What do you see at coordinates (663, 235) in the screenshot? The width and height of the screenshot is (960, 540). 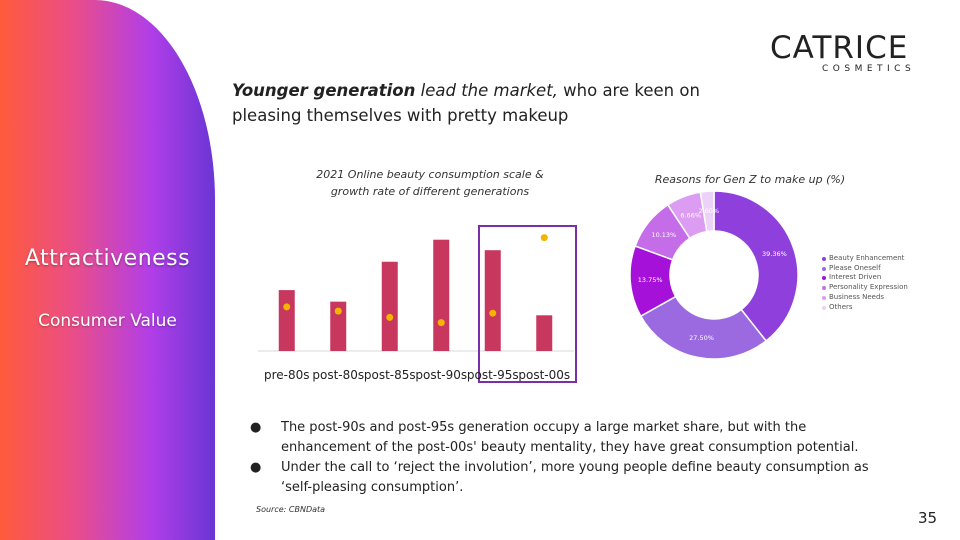 I see `donut-value-label: 10.13%` at bounding box center [663, 235].